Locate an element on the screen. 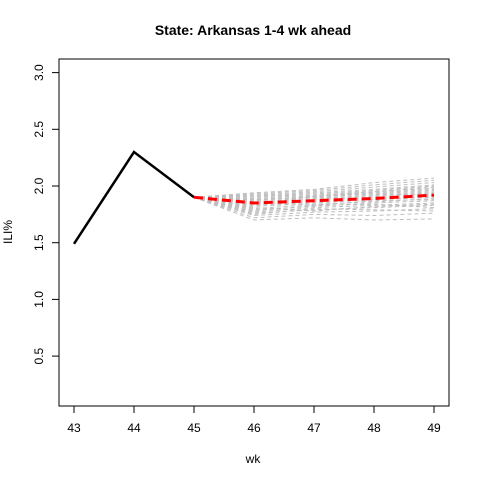 Image resolution: width=480 pixels, height=480 pixels. y-tick-label: 3.0 is located at coordinates (39, 72).